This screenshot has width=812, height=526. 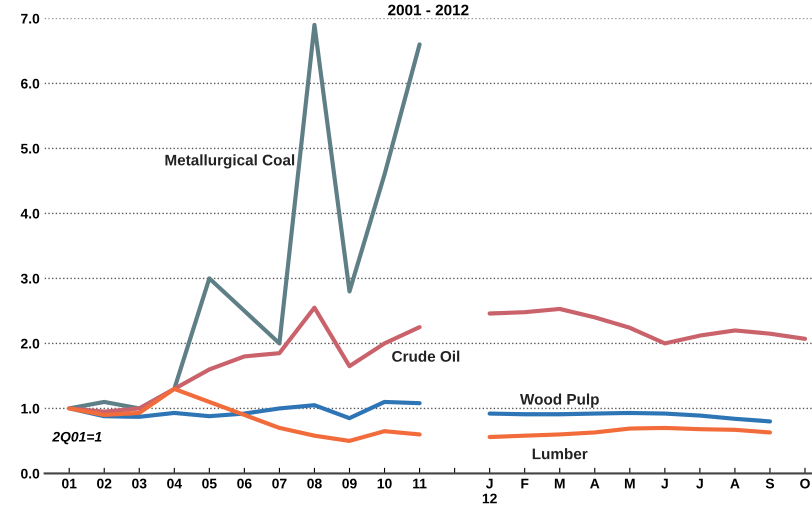 What do you see at coordinates (524, 483) in the screenshot?
I see `x-tick-label: F` at bounding box center [524, 483].